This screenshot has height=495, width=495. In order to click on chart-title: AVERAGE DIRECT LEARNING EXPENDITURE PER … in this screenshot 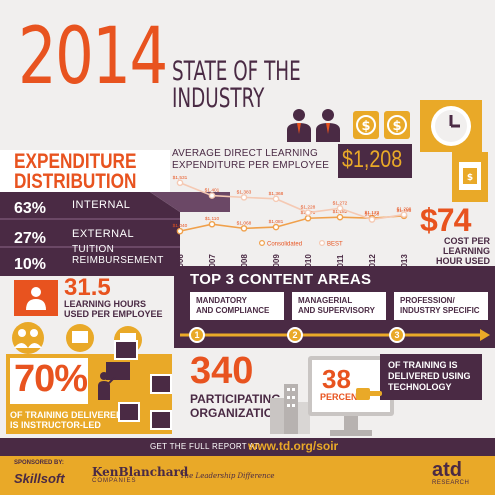, I will do `click(251, 159)`.